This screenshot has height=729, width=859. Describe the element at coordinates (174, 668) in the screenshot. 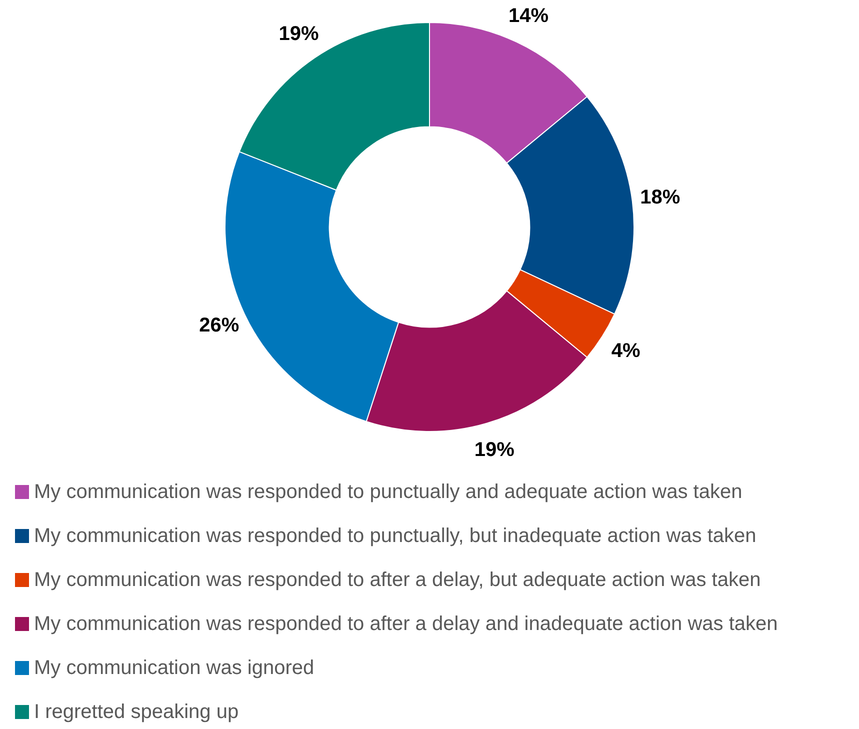

I see `legend-label: My communication was ignored` at that location.